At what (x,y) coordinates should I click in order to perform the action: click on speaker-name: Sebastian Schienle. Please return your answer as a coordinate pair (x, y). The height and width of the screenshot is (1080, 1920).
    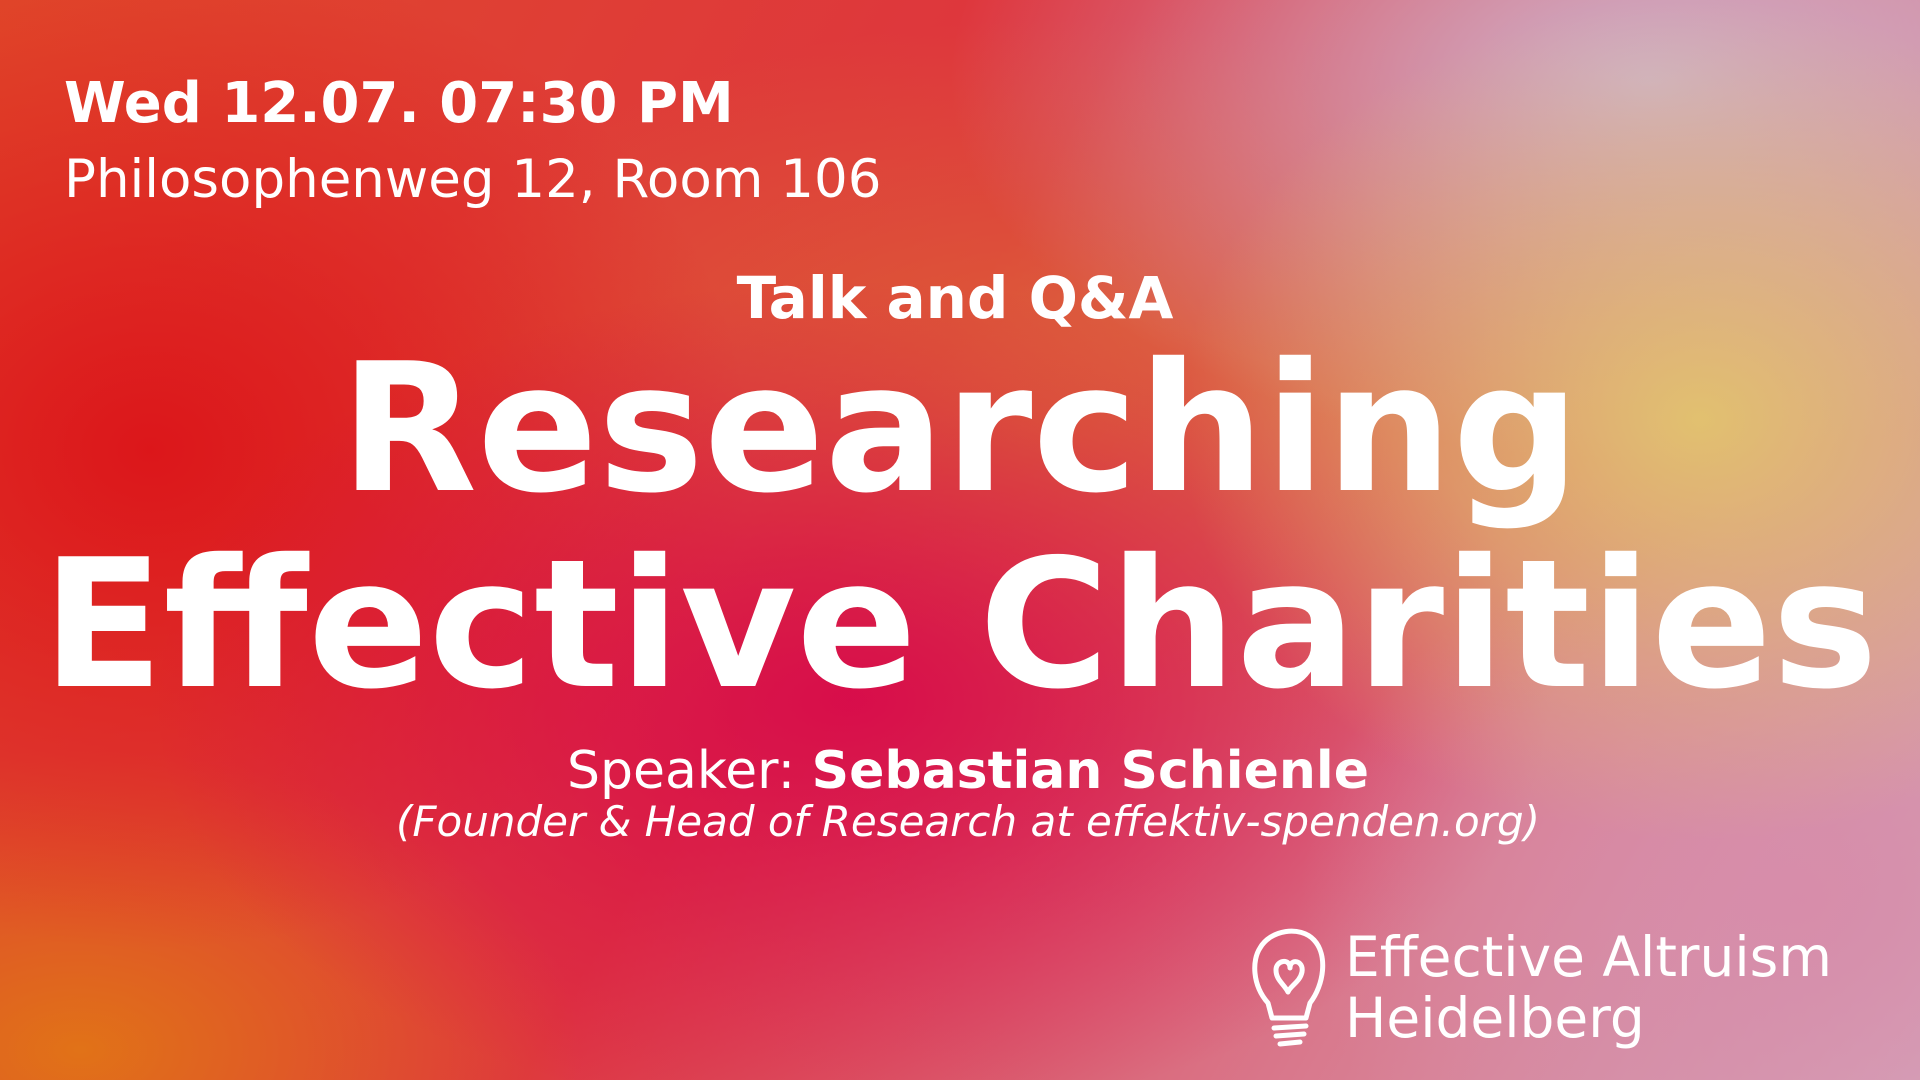
    Looking at the image, I should click on (1090, 771).